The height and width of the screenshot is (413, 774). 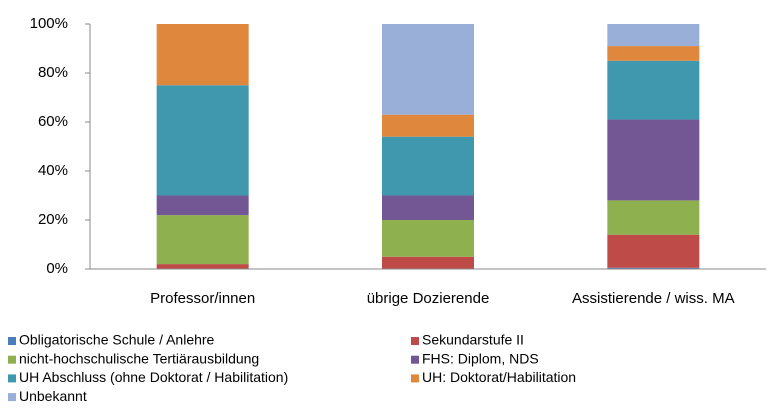 I want to click on x-tick-label: Professor/innen, so click(x=202, y=298).